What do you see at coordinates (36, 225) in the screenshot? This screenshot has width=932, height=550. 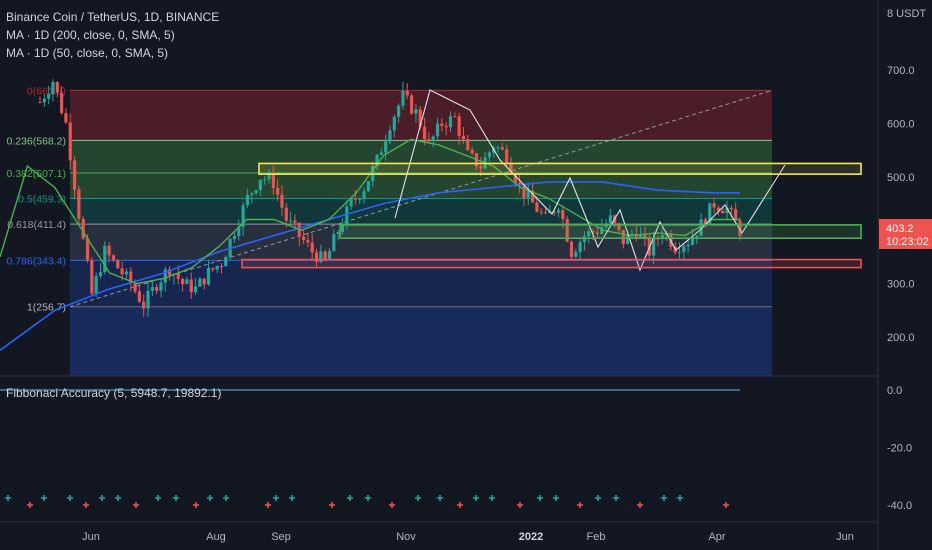 I see `fib-level-label: 0.618(411.4)` at bounding box center [36, 225].